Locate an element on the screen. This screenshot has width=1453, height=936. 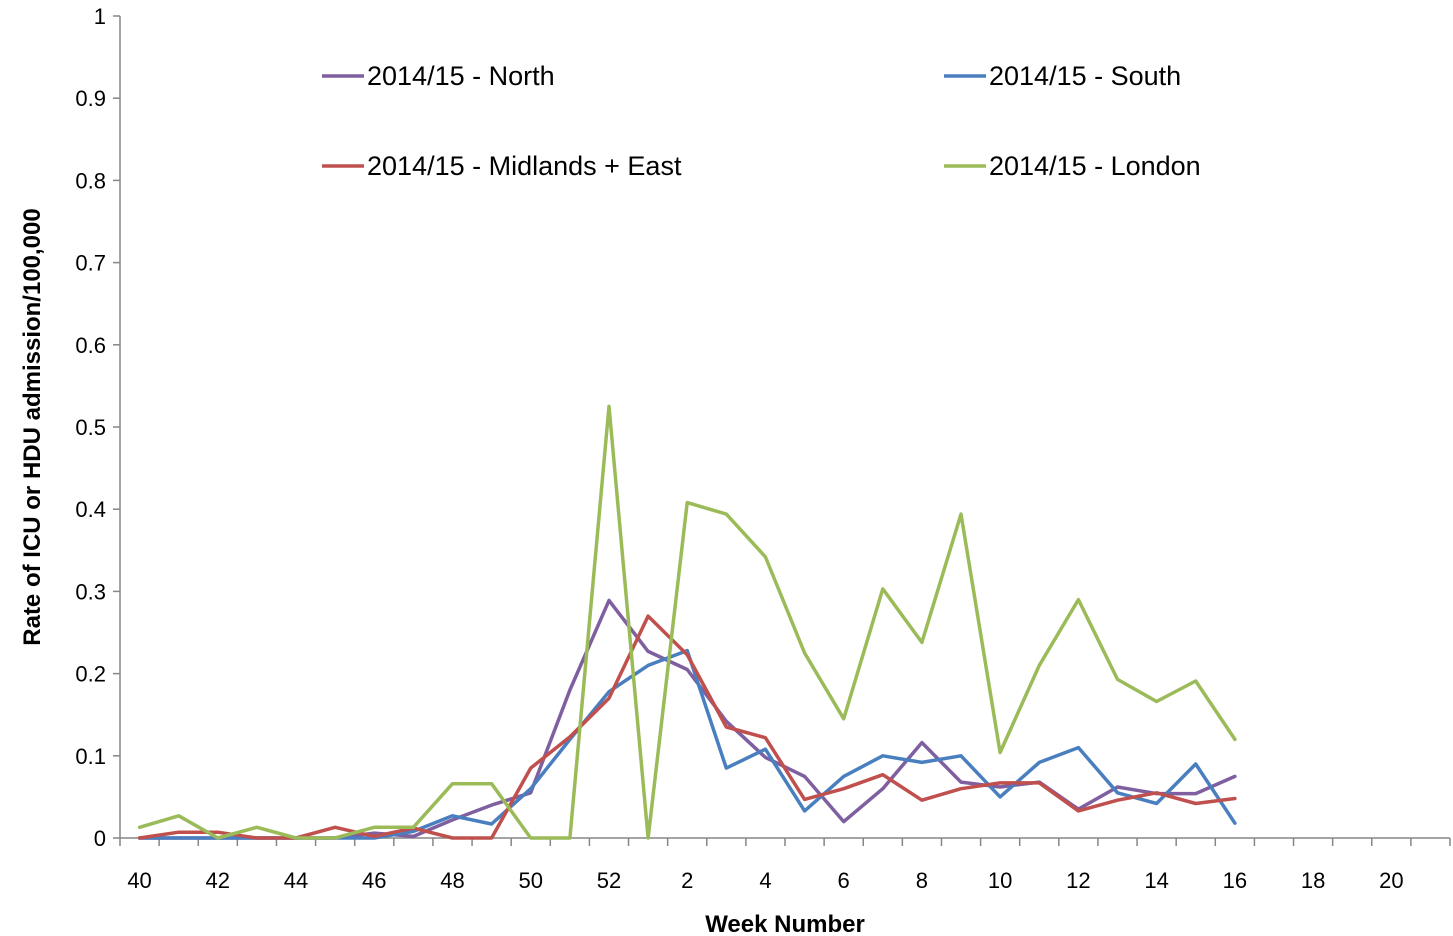
x-tick-label: 40 is located at coordinates (139, 880).